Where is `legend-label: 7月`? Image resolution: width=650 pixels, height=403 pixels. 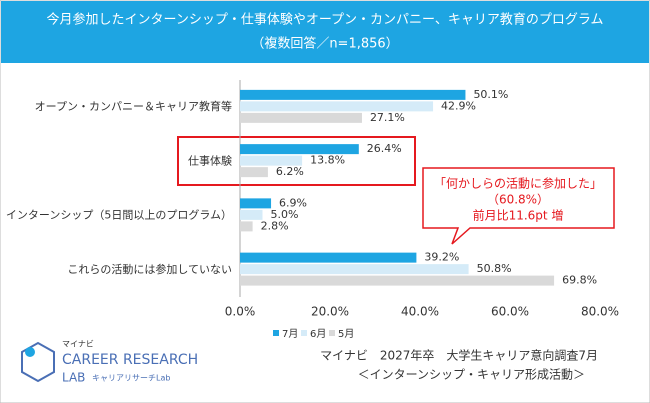 legend-label: 7月 is located at coordinates (290, 334).